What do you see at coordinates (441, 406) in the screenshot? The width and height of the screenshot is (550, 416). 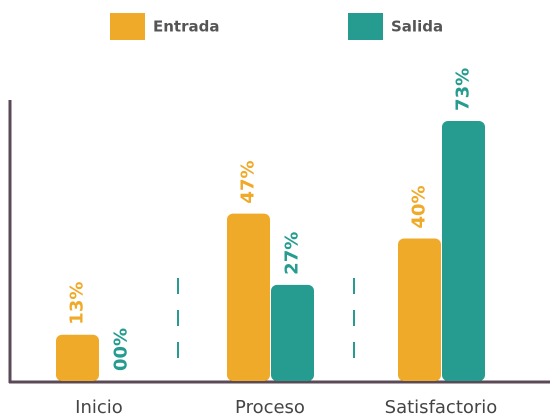 I see `x-tick-label: Satisfactorio` at bounding box center [441, 406].